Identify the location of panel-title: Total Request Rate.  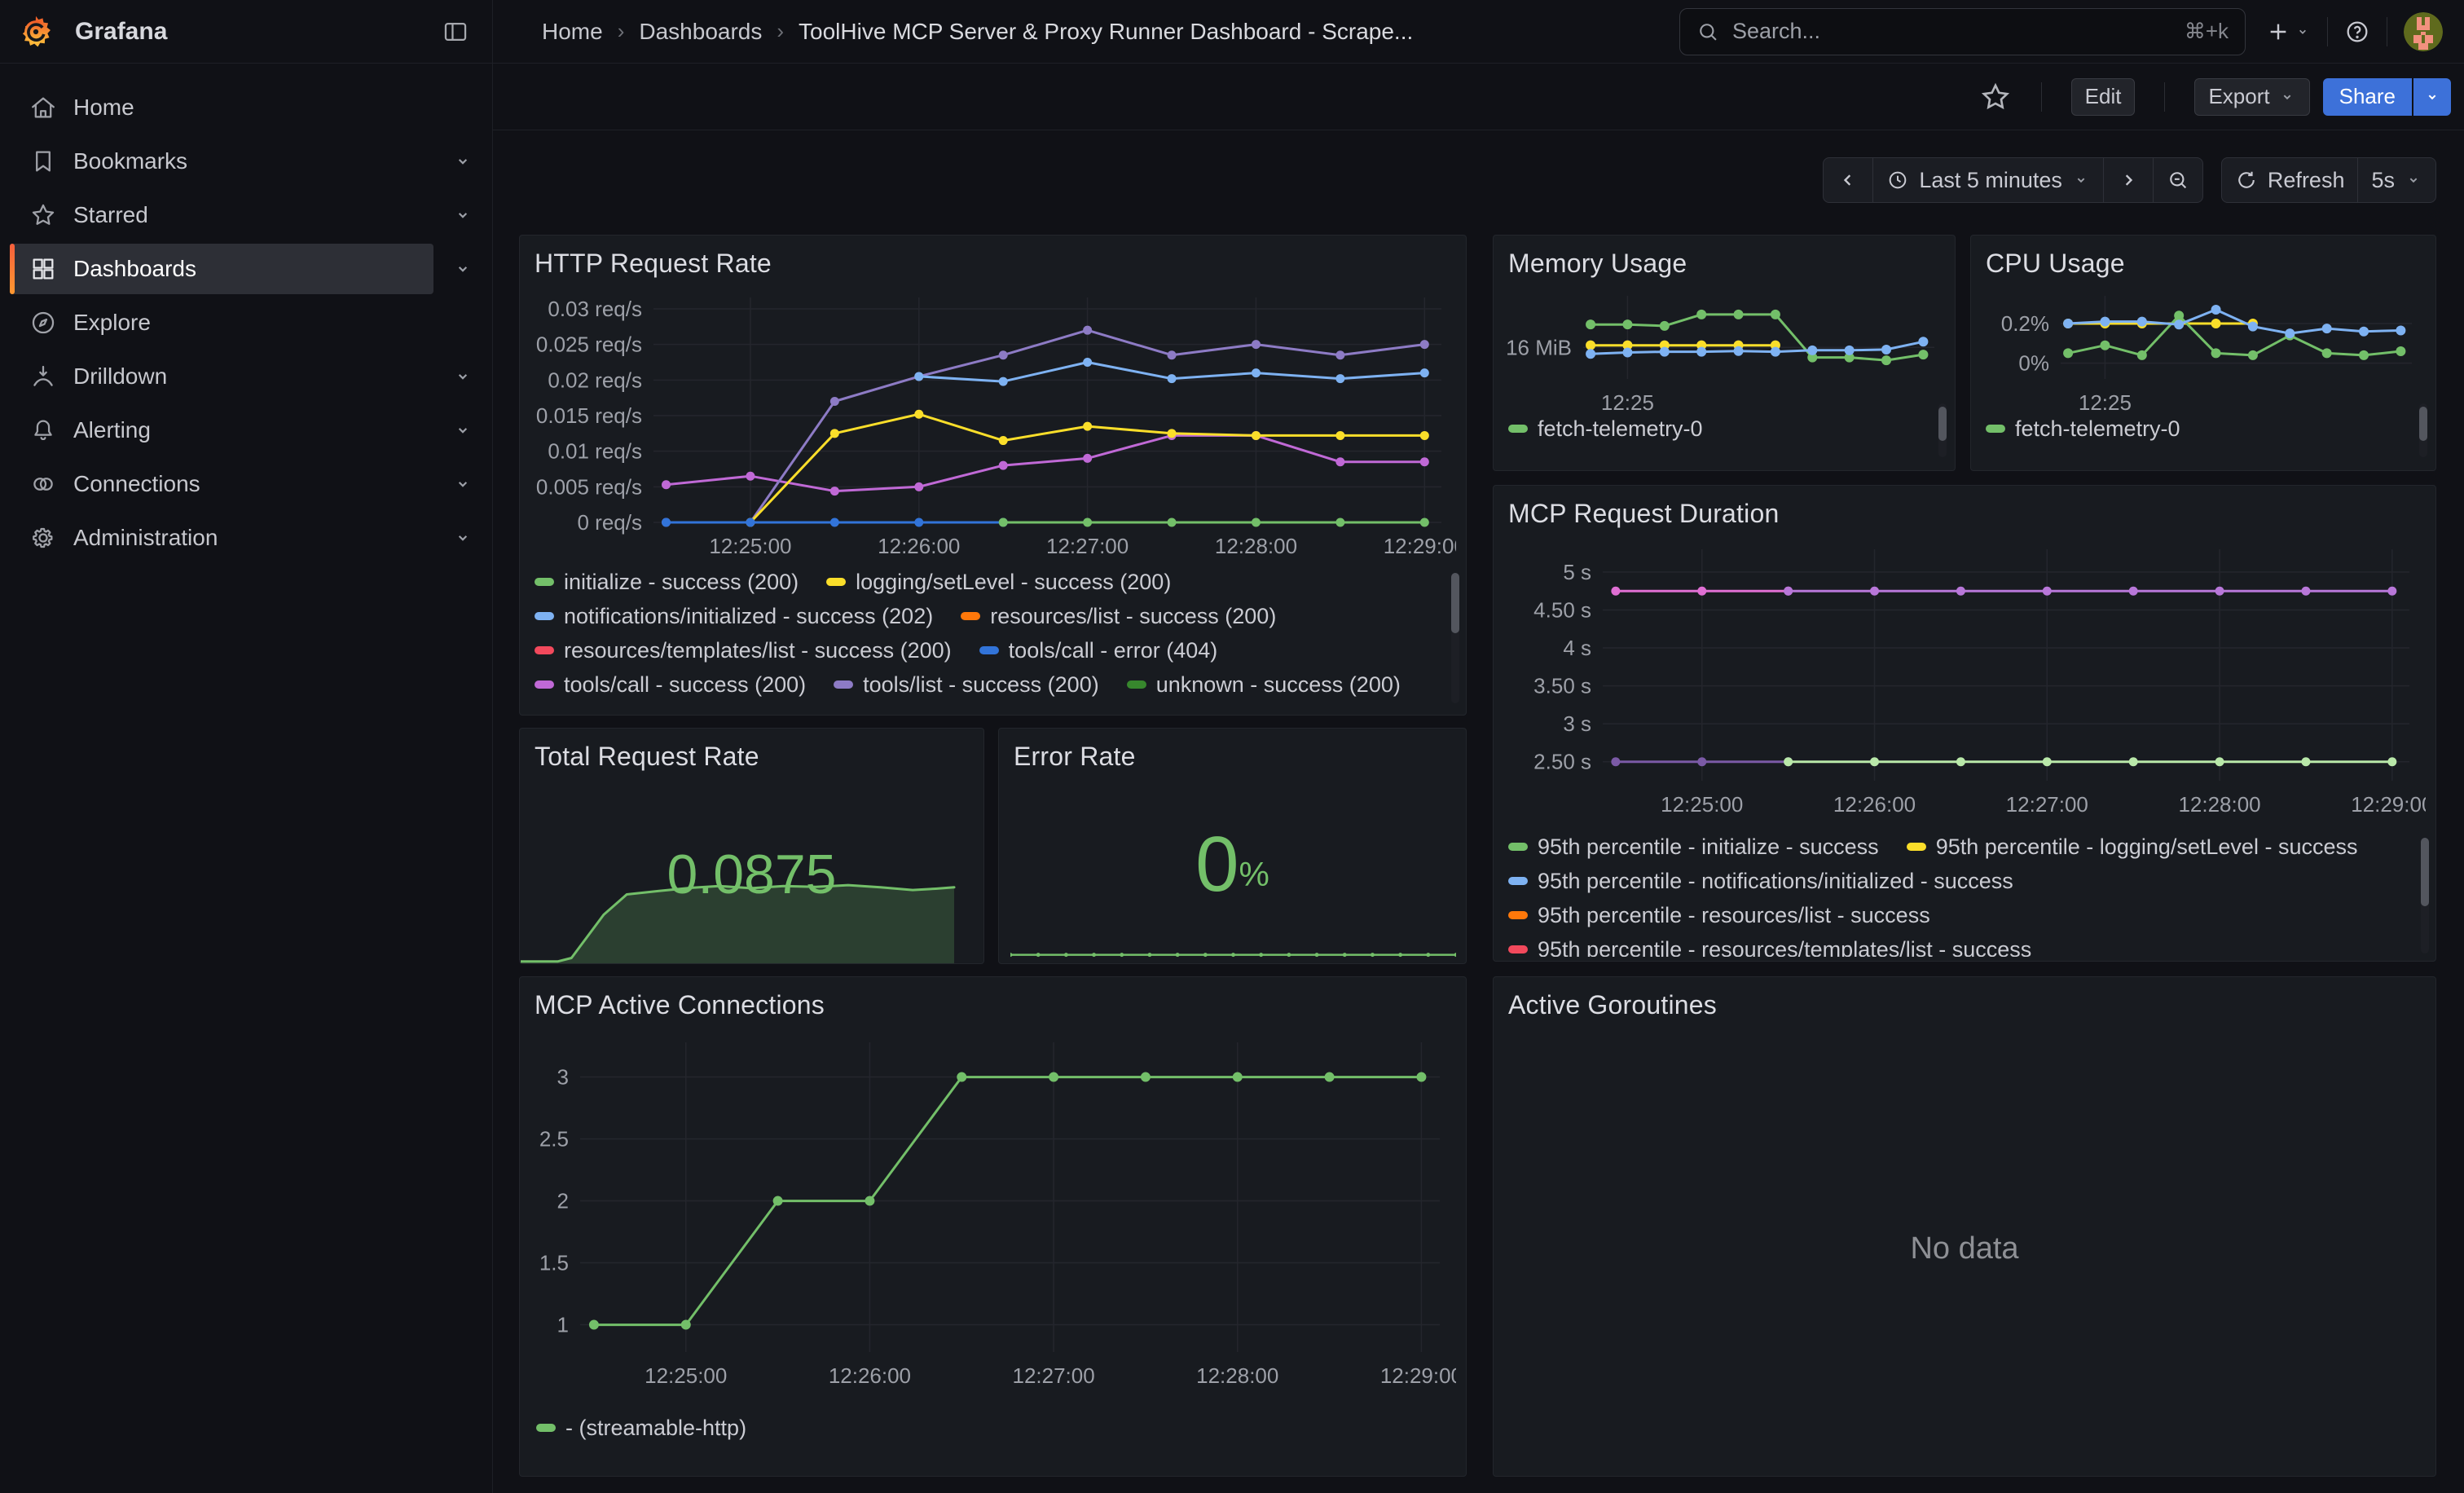
(647, 756).